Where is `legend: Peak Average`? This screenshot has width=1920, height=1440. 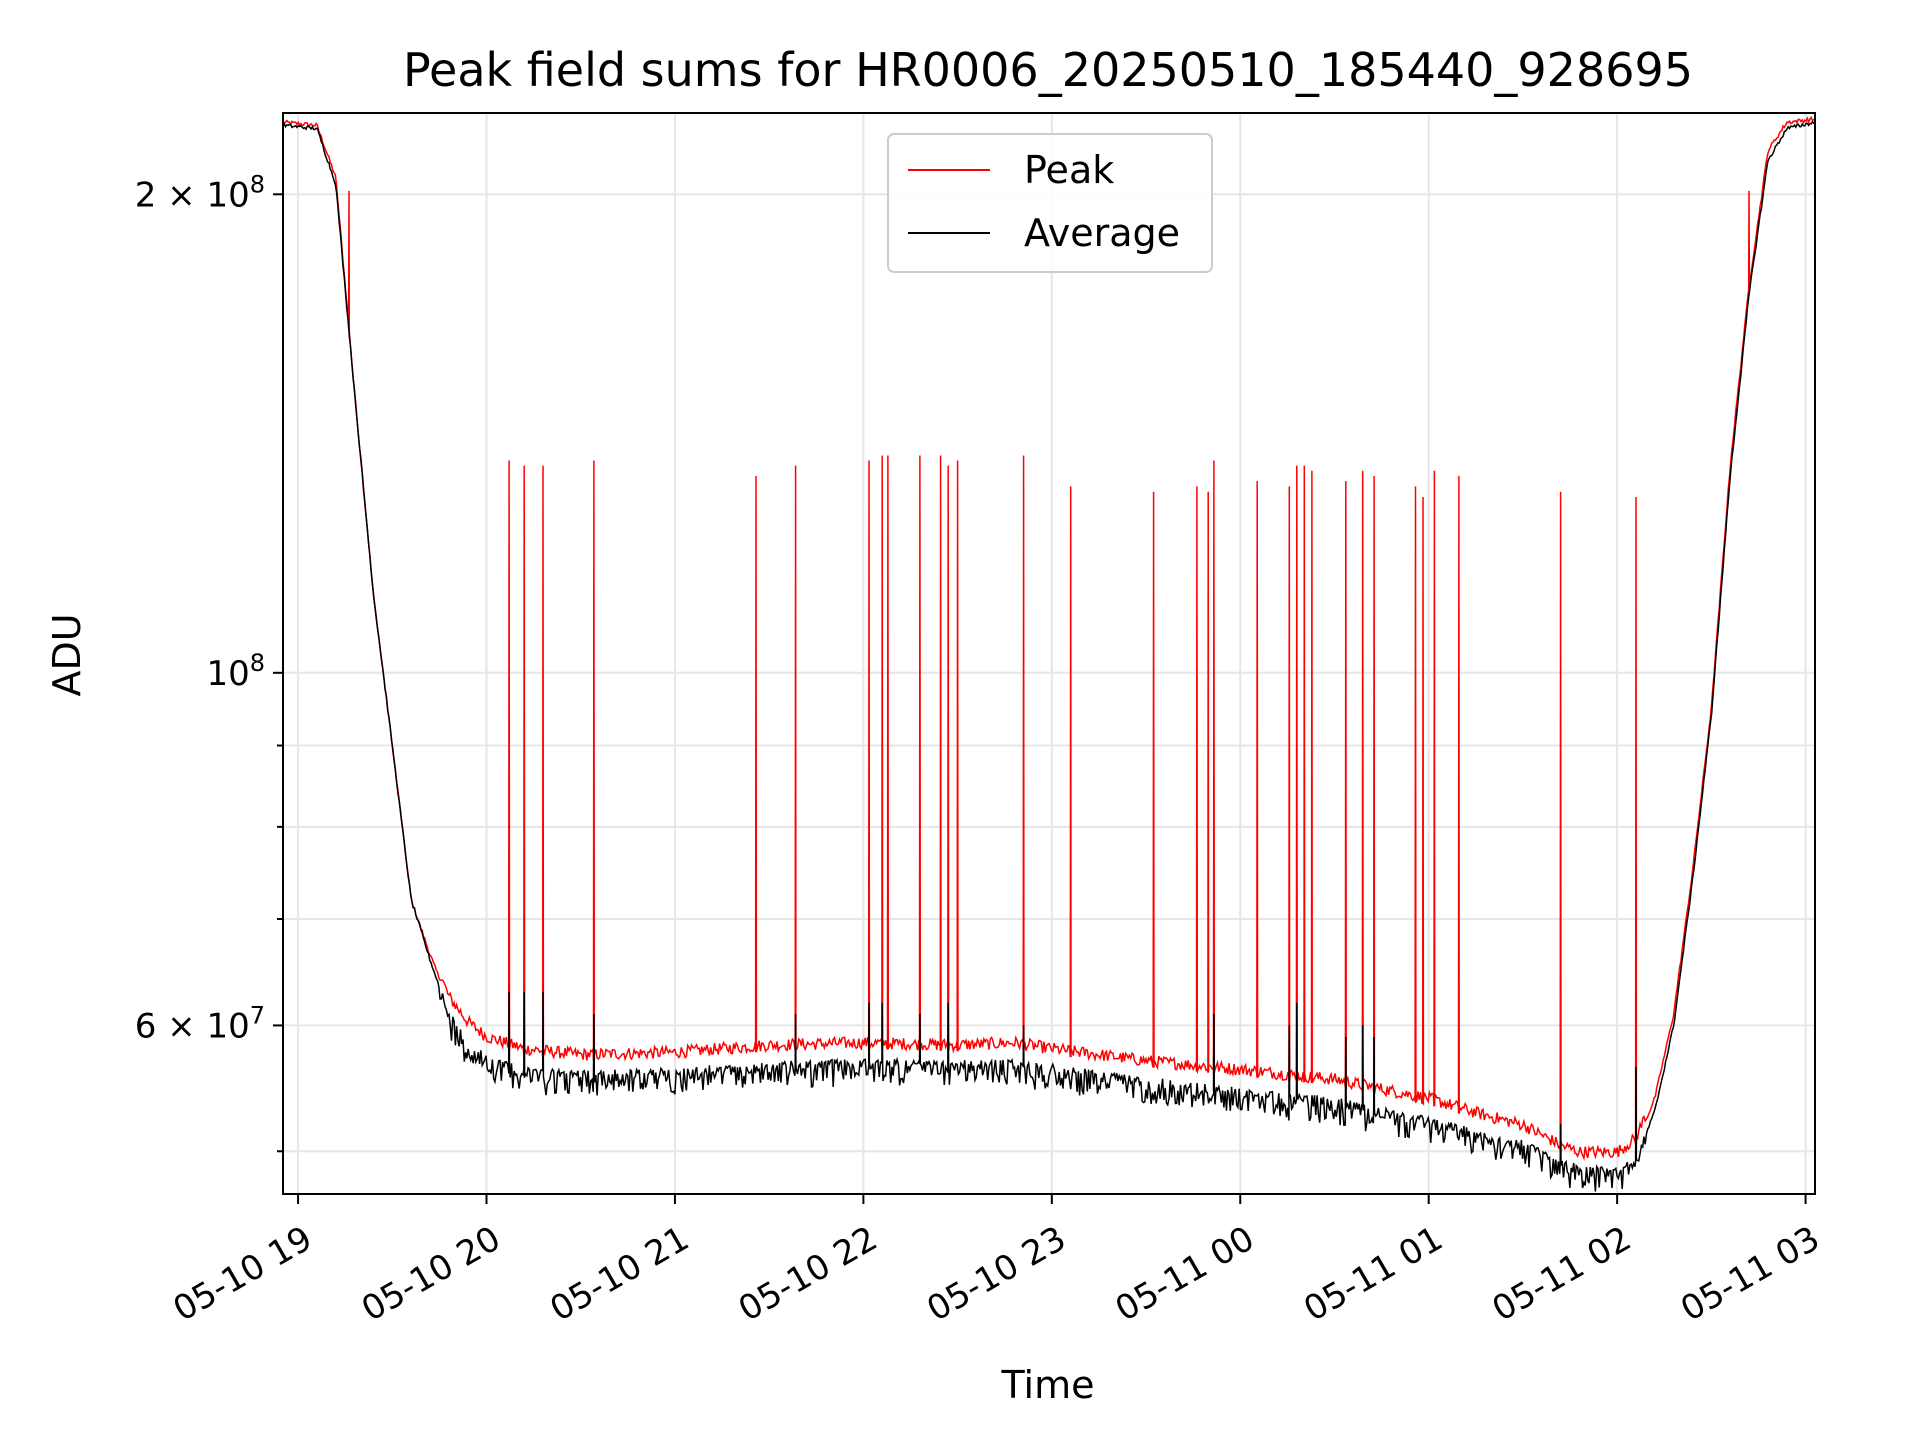 legend: Peak Average is located at coordinates (1050, 203).